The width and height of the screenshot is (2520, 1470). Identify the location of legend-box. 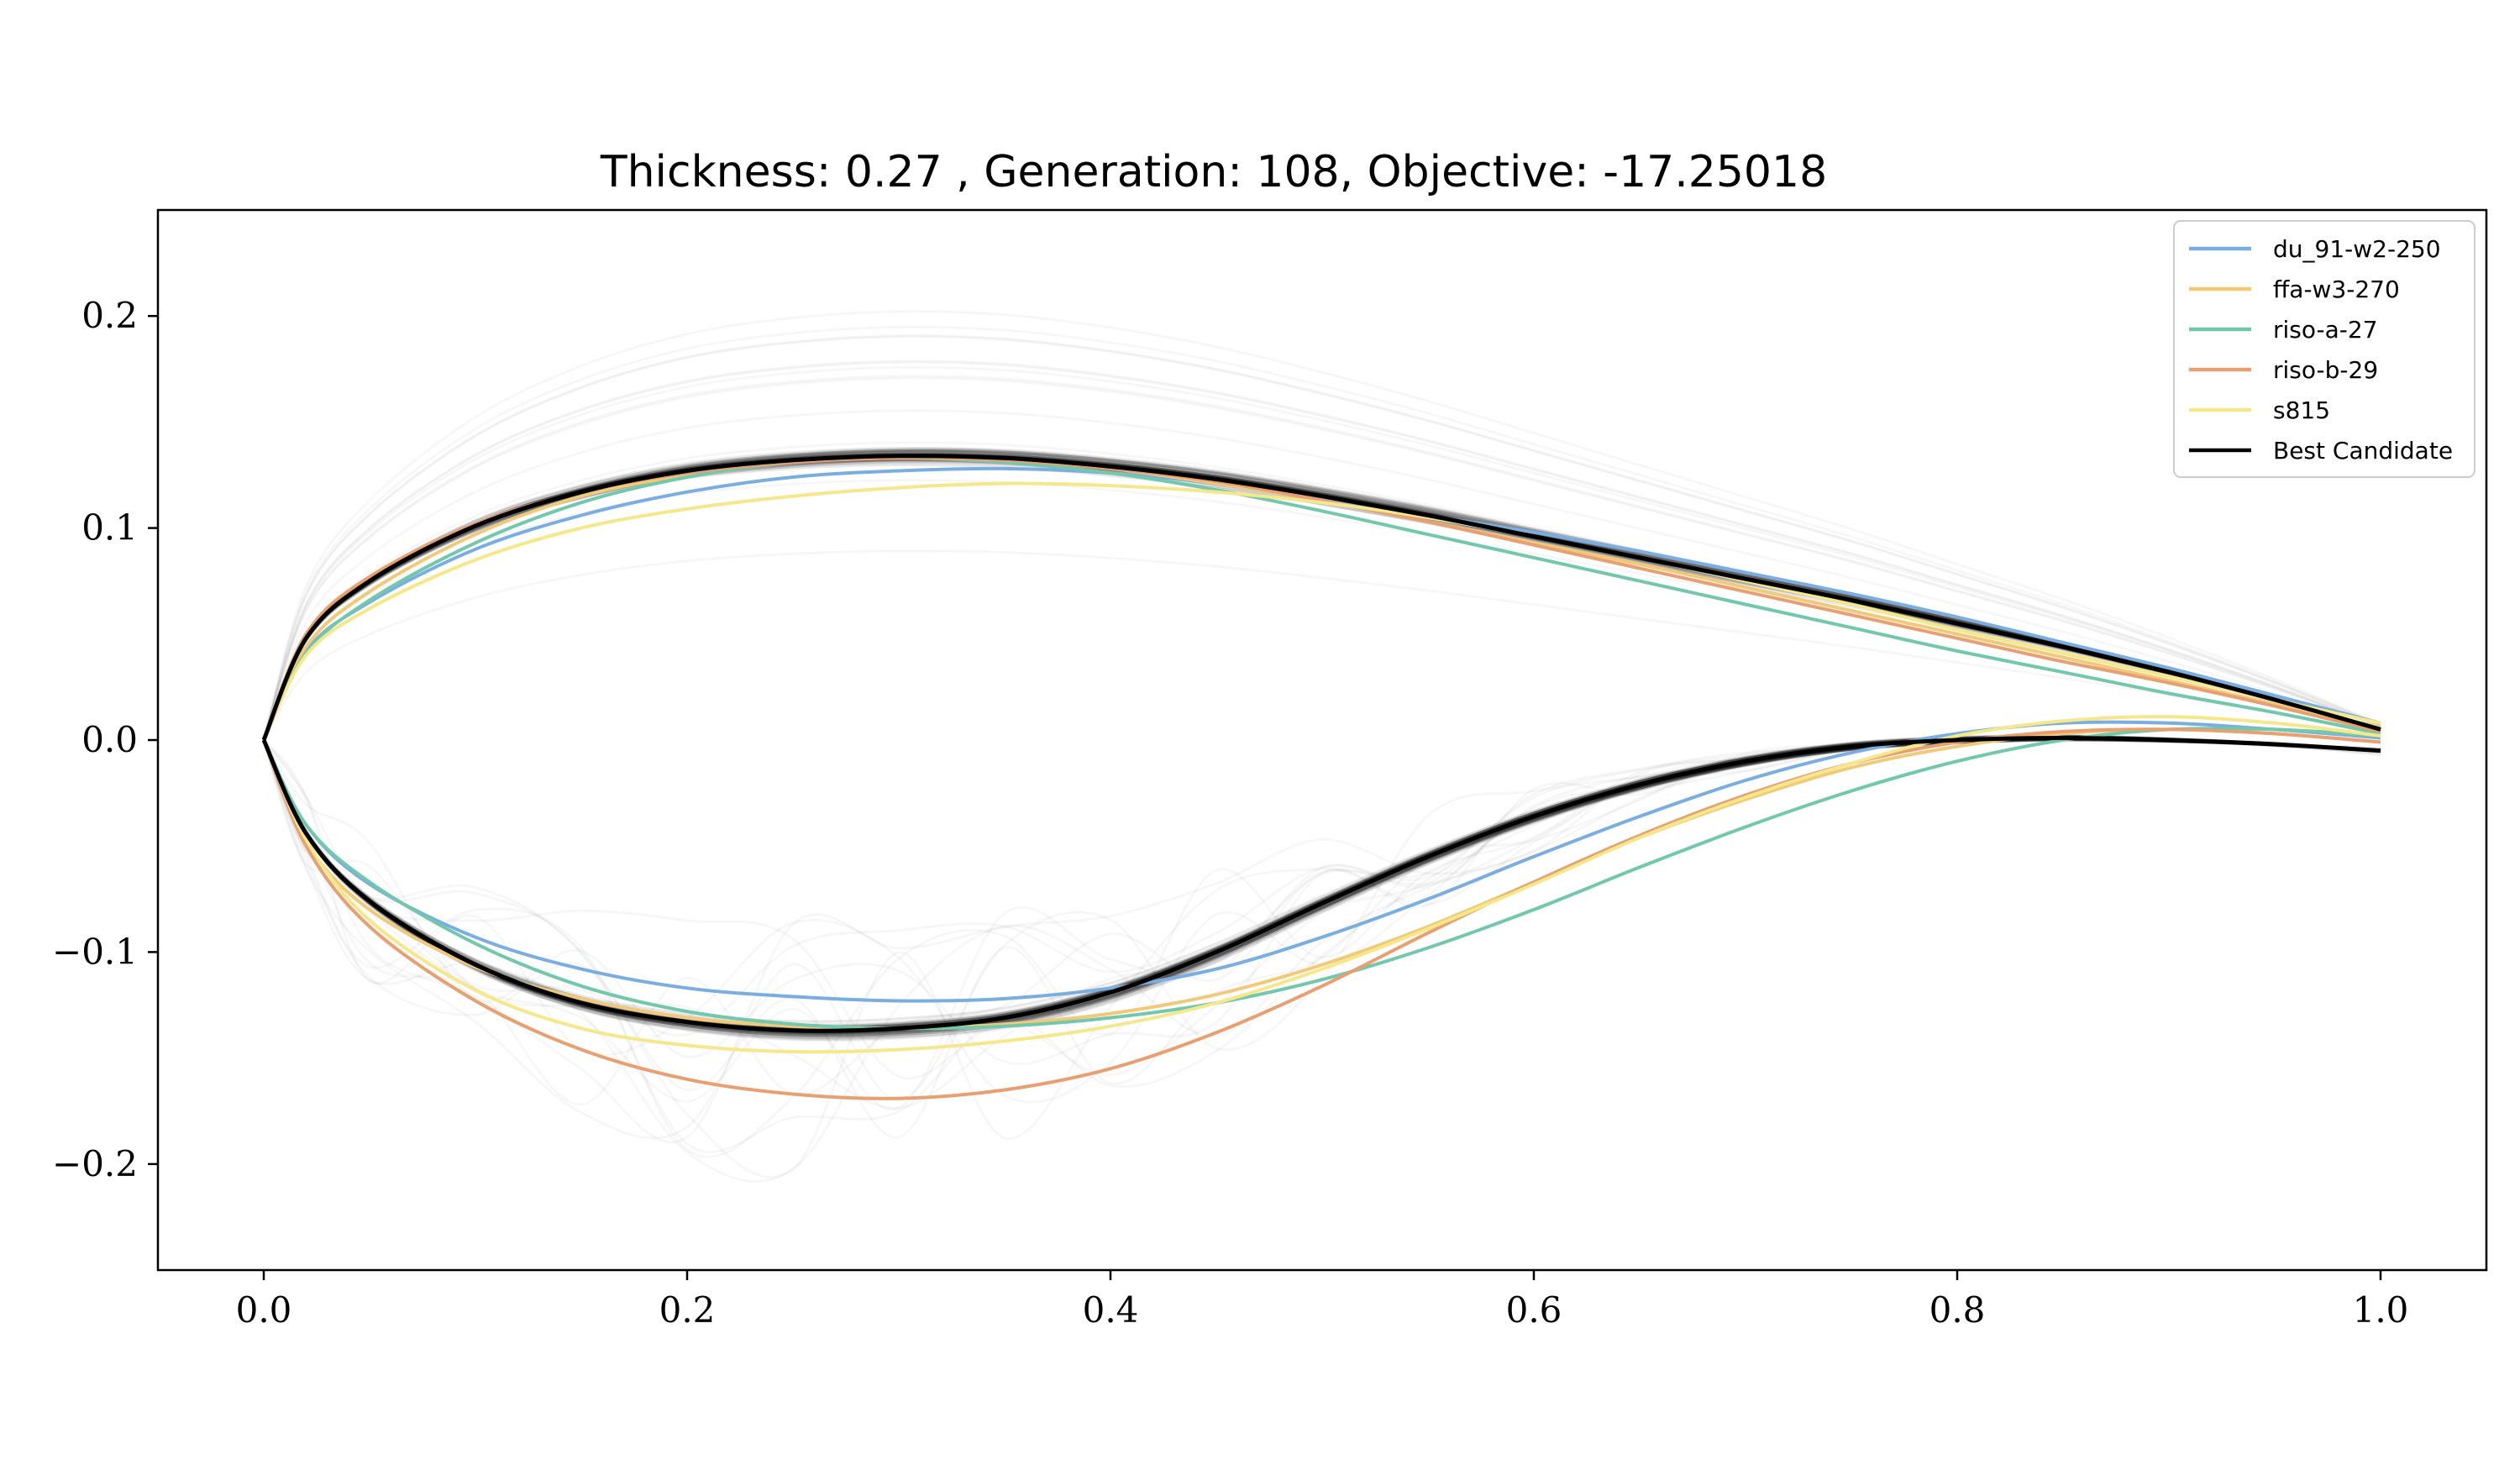
(2324, 349).